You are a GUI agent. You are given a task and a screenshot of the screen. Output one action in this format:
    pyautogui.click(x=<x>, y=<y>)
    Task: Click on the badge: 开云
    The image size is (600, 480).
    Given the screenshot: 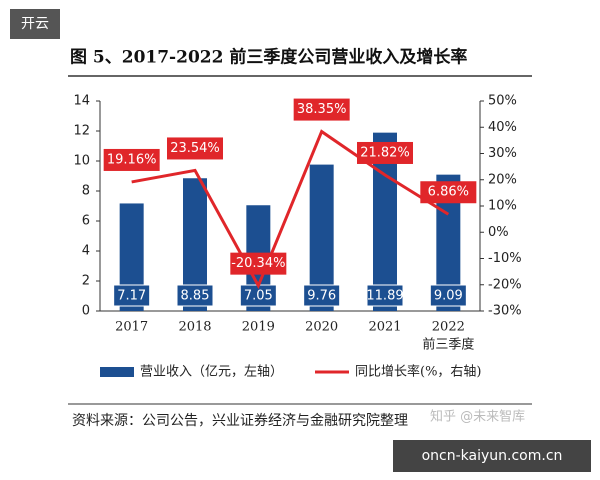 What is the action you would take?
    pyautogui.click(x=35, y=24)
    